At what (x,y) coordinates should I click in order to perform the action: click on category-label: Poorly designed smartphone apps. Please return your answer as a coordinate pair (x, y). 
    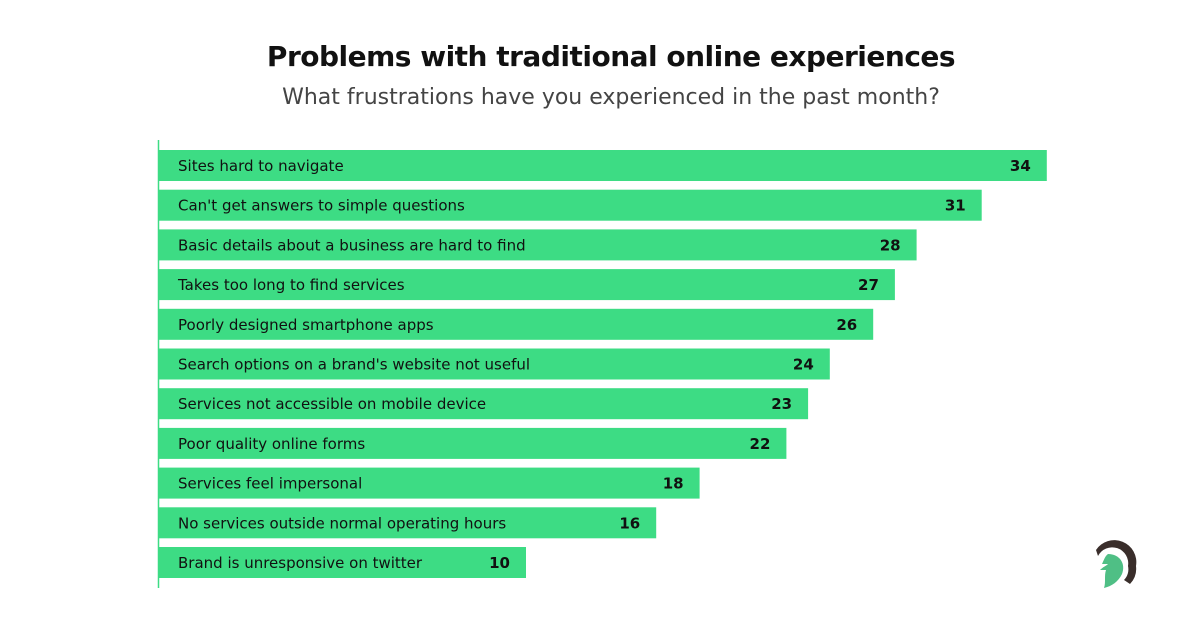
    Looking at the image, I should click on (306, 325).